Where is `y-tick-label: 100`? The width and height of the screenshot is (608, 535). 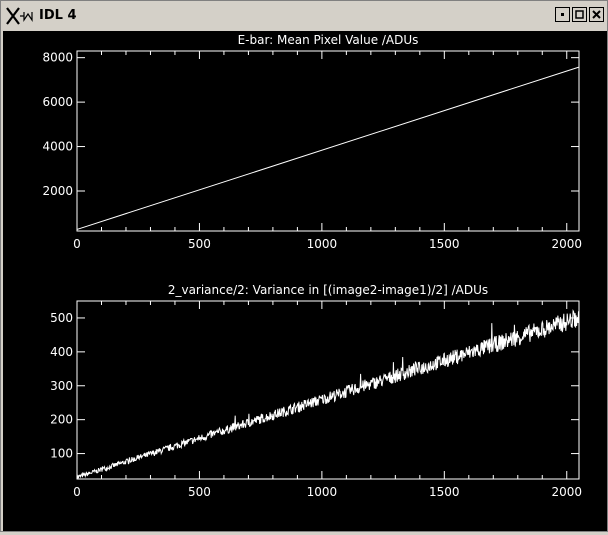
y-tick-label: 100 is located at coordinates (61, 454).